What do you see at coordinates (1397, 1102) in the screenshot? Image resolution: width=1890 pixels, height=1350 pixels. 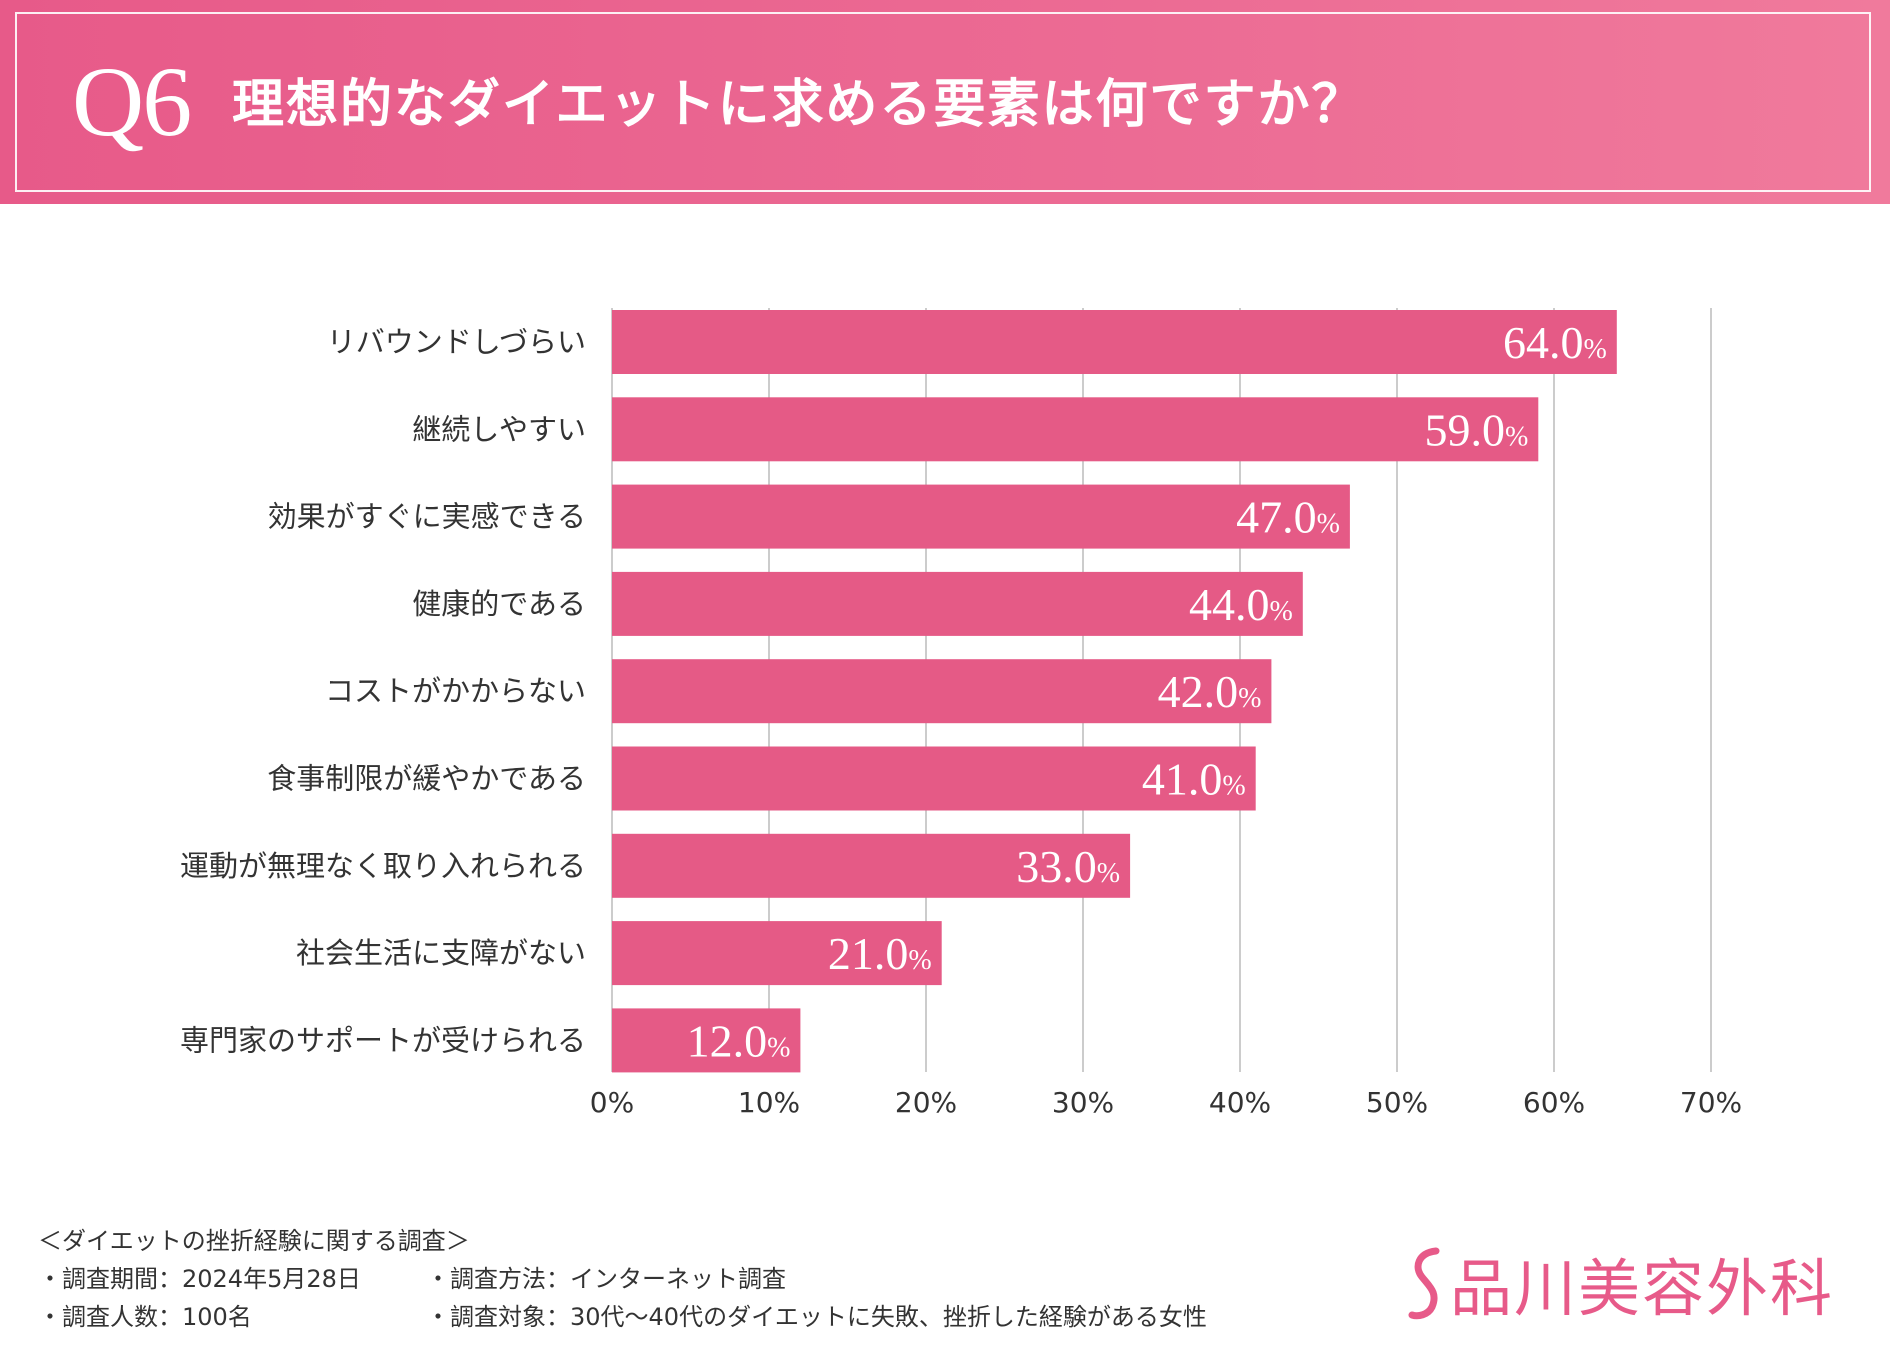 I see `x-tick-label: 50%` at bounding box center [1397, 1102].